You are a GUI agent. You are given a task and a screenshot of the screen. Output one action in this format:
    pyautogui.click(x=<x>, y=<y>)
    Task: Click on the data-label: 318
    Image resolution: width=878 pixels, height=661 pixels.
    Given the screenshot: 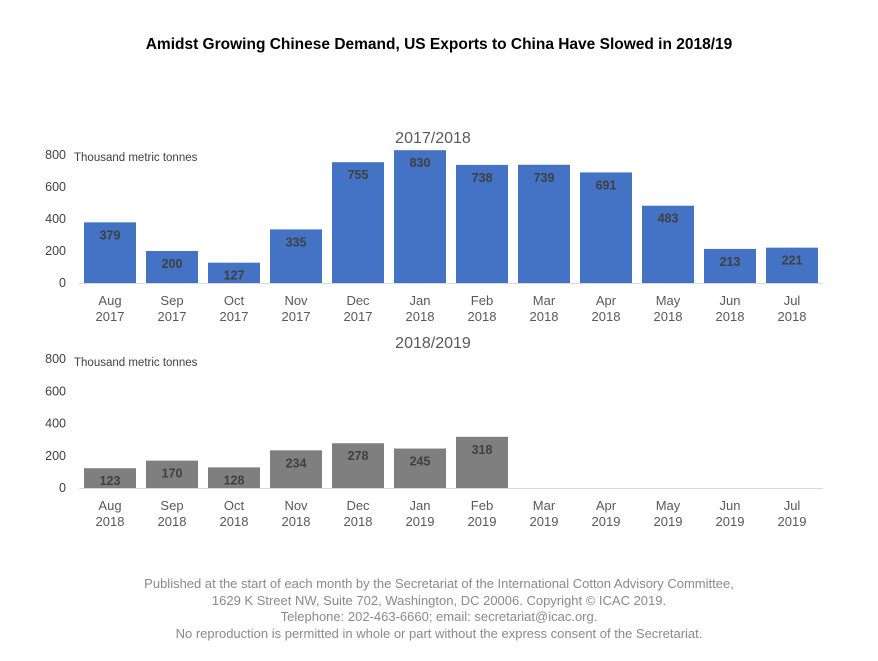 What is the action you would take?
    pyautogui.click(x=482, y=450)
    